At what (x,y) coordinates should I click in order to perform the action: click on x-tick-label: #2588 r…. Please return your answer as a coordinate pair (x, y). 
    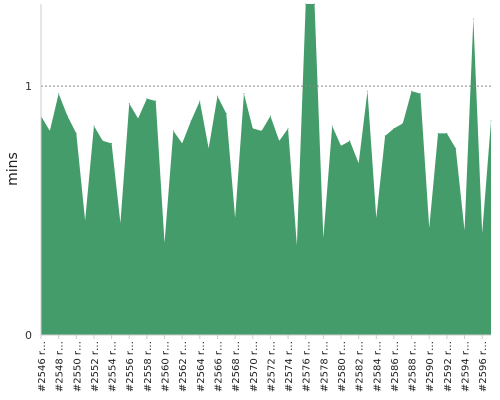
    Looking at the image, I should click on (413, 366).